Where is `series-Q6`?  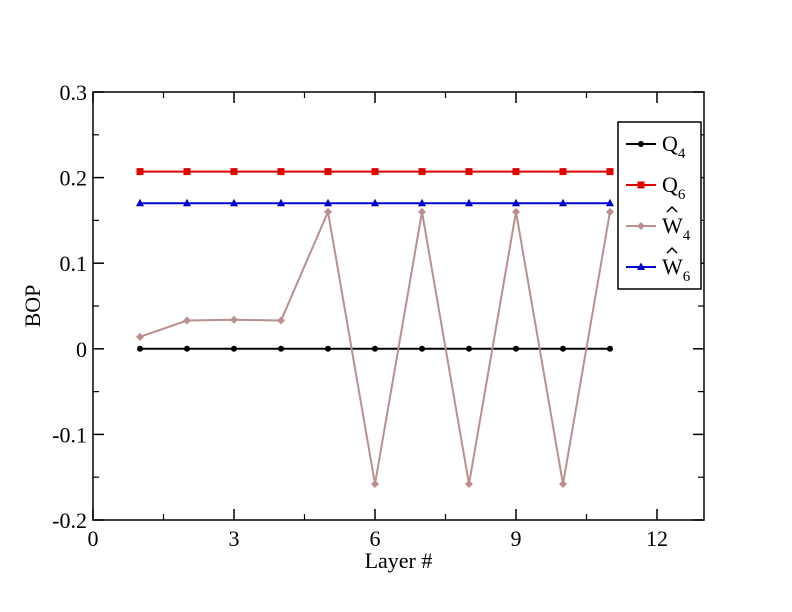
series-Q6 is located at coordinates (375, 172).